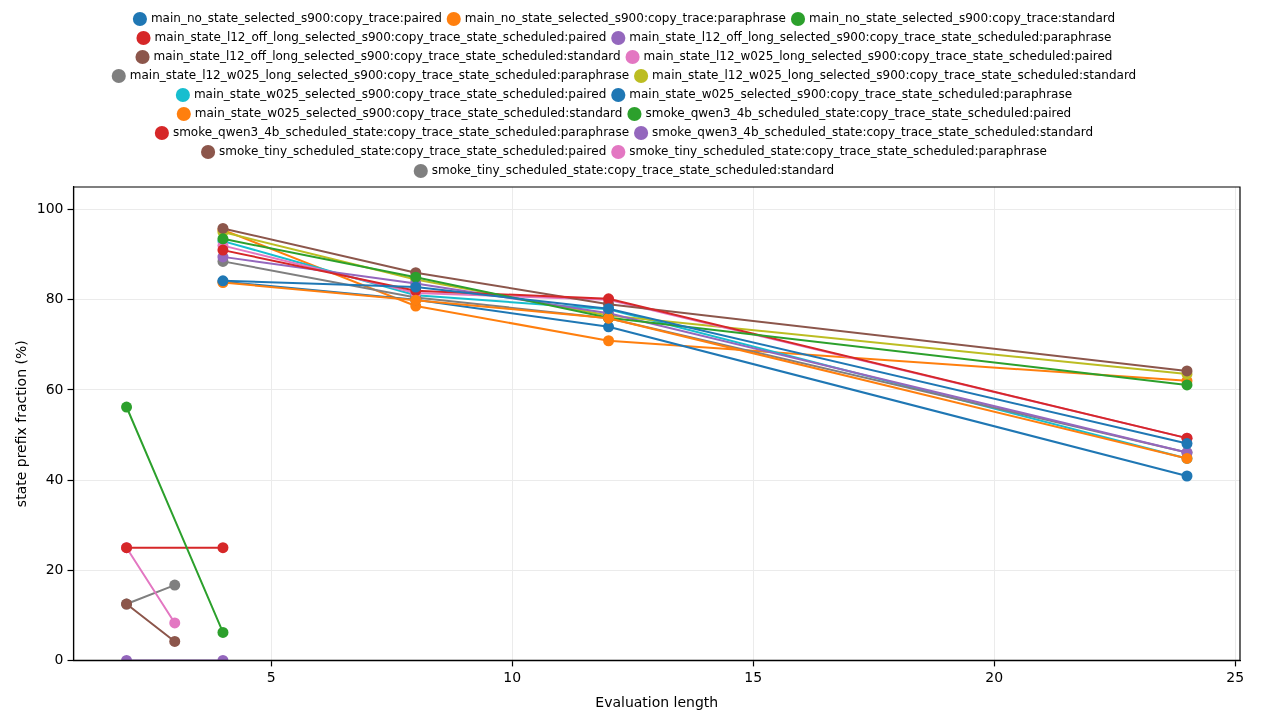 This screenshot has height=720, width=1280. I want to click on y-tick-label: 20, so click(54, 568).